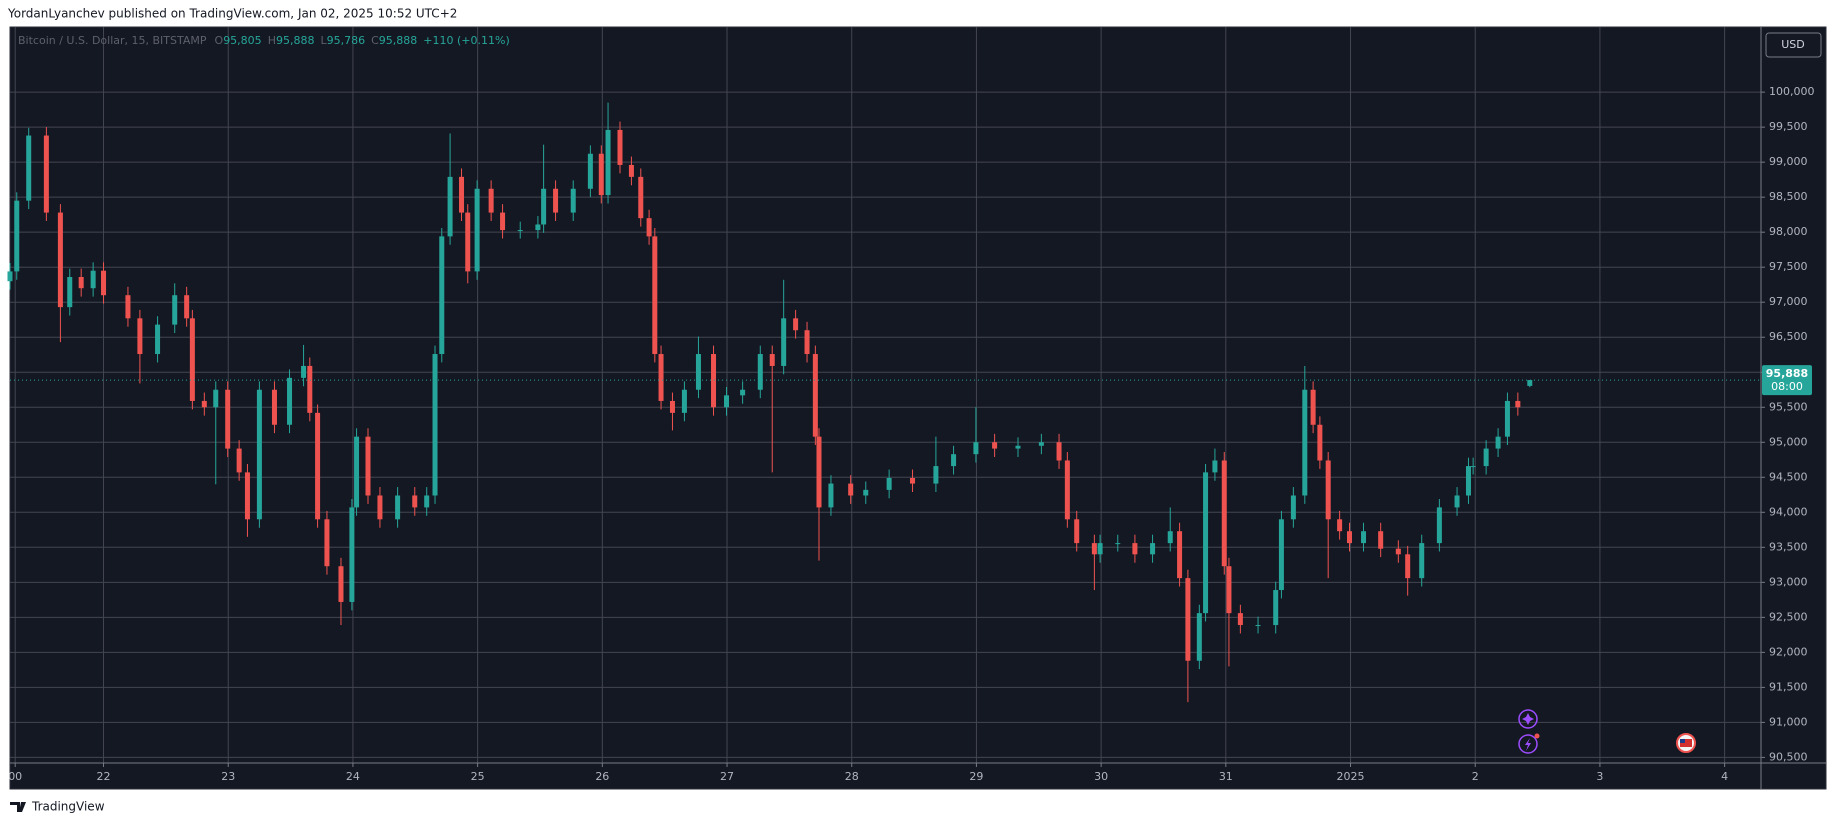  Describe the element at coordinates (1788, 126) in the screenshot. I see `y-tick-label: 99,500` at that location.